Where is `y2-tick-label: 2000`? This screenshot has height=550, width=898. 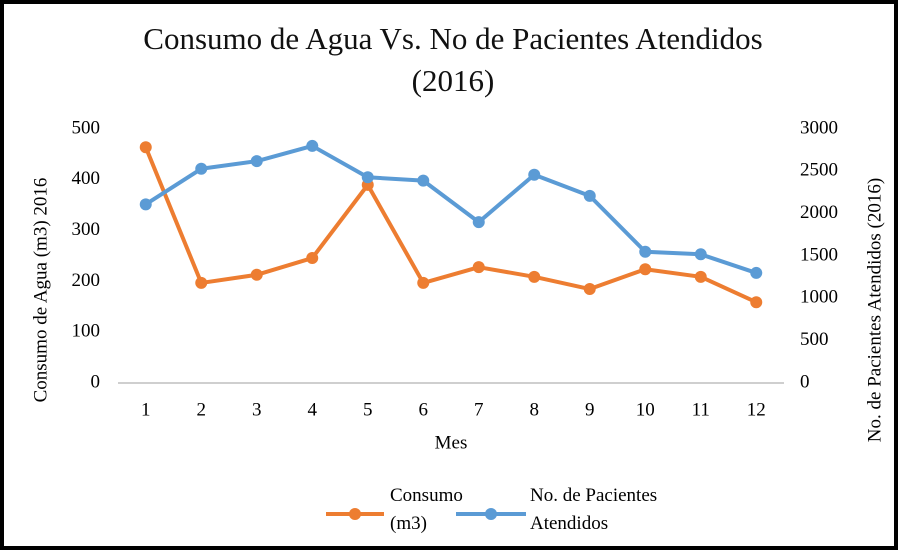 y2-tick-label: 2000 is located at coordinates (819, 212).